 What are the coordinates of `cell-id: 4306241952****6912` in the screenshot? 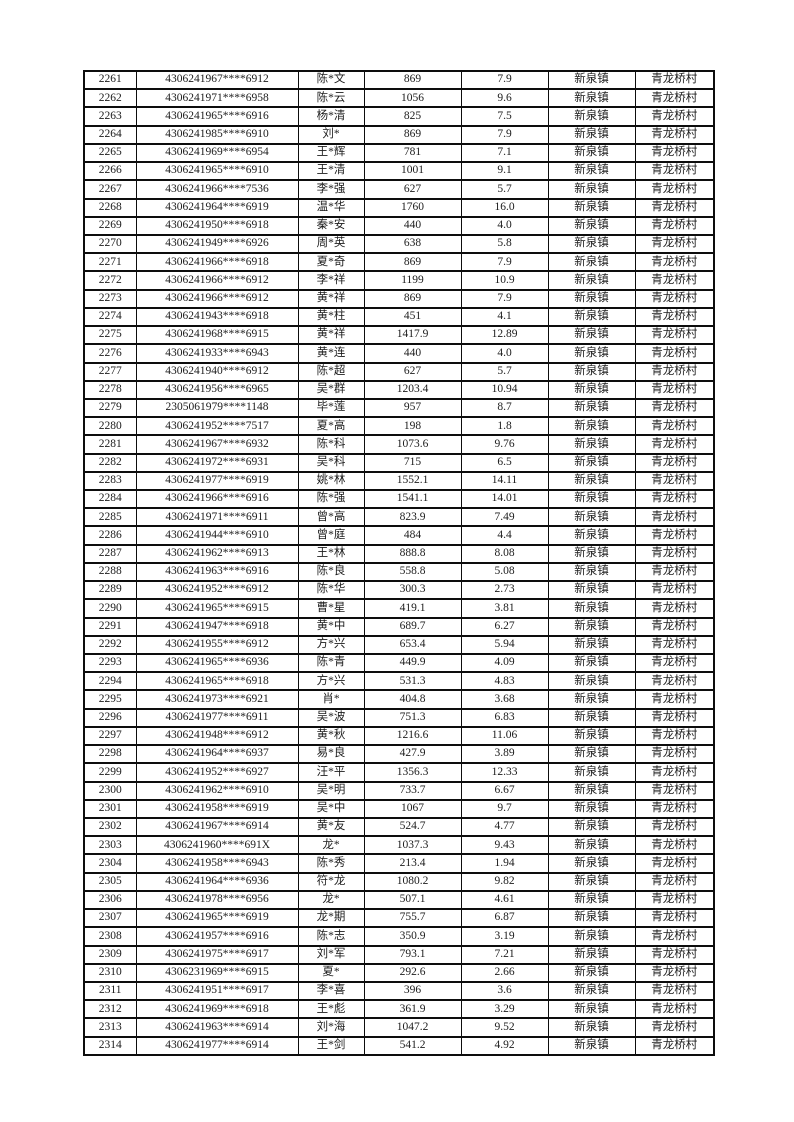 It's located at (217, 590).